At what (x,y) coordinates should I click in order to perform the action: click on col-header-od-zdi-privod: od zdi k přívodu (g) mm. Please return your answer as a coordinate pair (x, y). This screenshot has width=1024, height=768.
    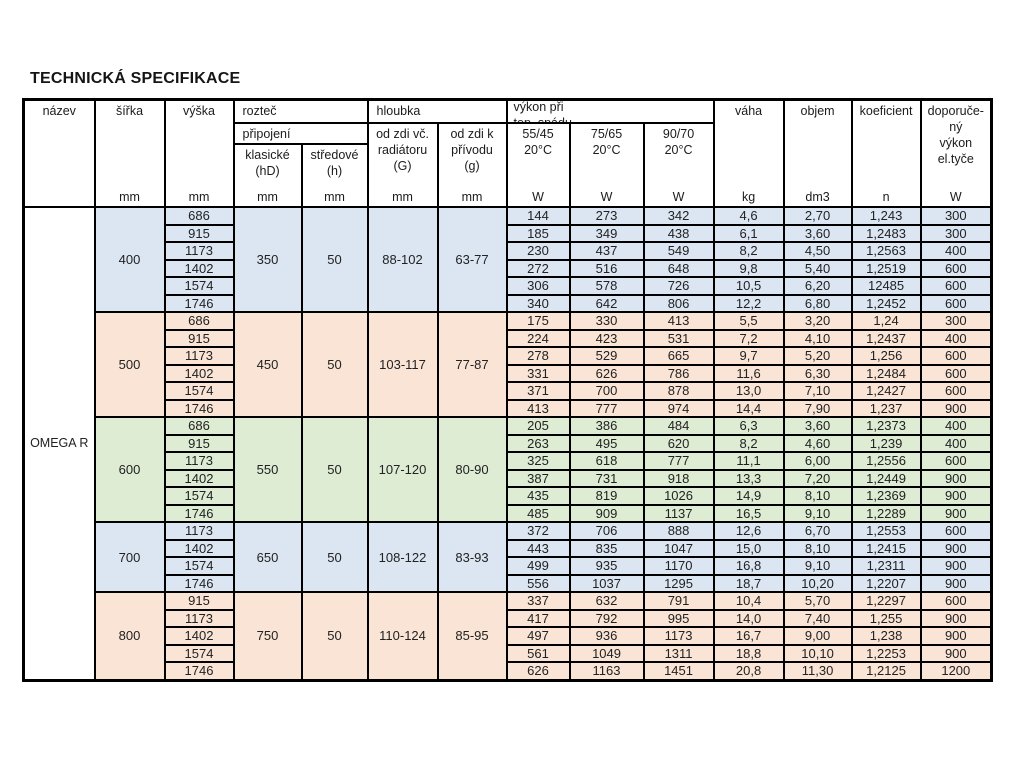
    Looking at the image, I should click on (472, 165).